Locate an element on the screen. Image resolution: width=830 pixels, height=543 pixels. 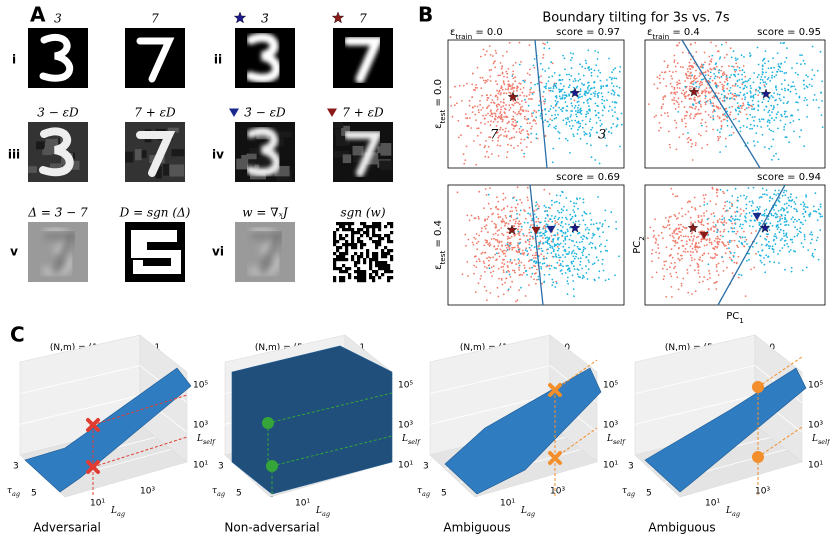
train-label-part: ε is located at coordinates (452, 32).